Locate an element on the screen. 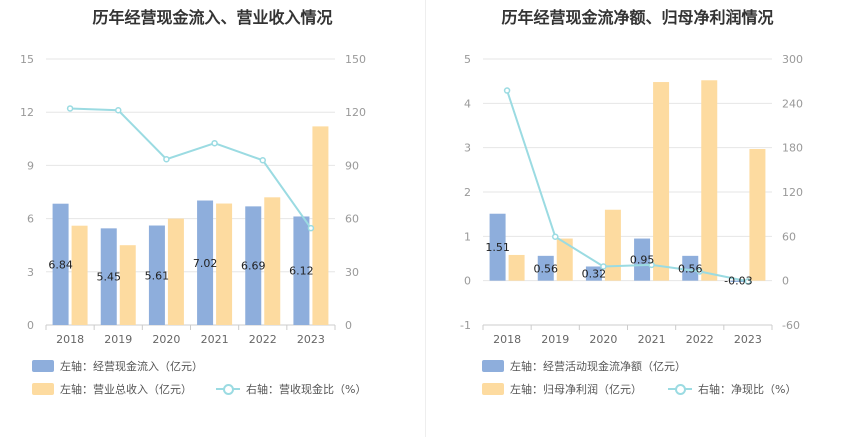 Image resolution: width=850 pixels, height=437 pixels. right-axis-tick-label: 240 is located at coordinates (792, 103).